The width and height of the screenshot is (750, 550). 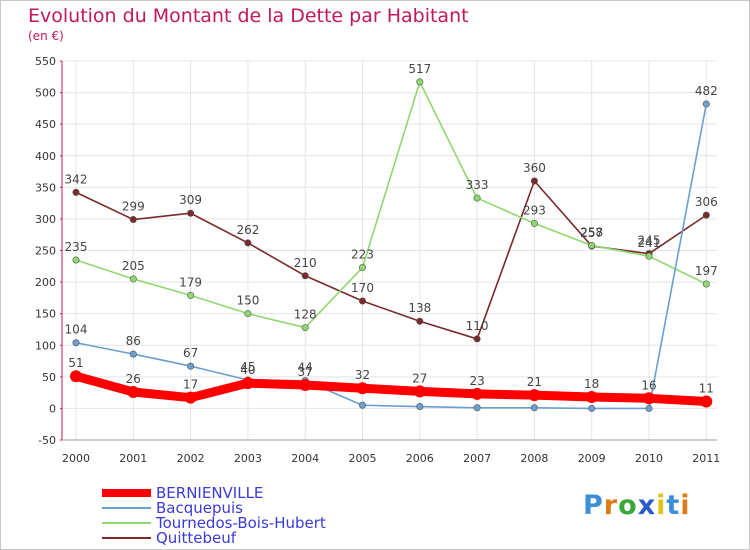 I want to click on data-label-bernienville: 21, so click(x=534, y=382).